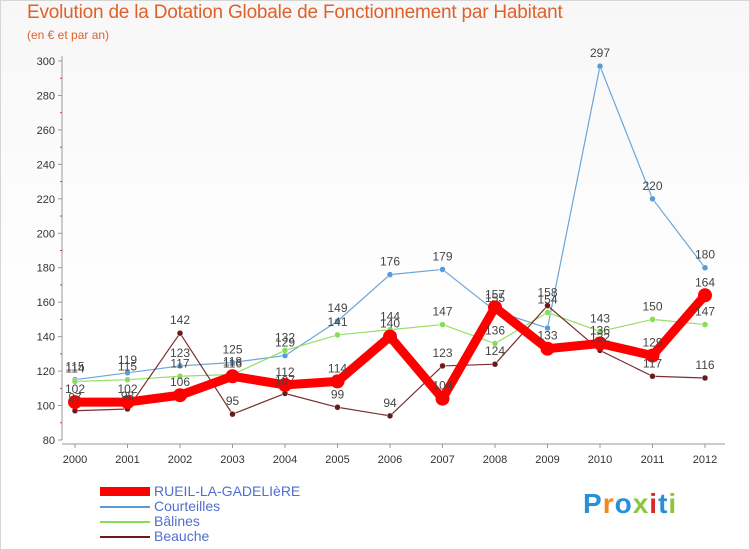 Image resolution: width=750 pixels, height=550 pixels. Describe the element at coordinates (390, 262) in the screenshot. I see `data-label-1: 176` at that location.